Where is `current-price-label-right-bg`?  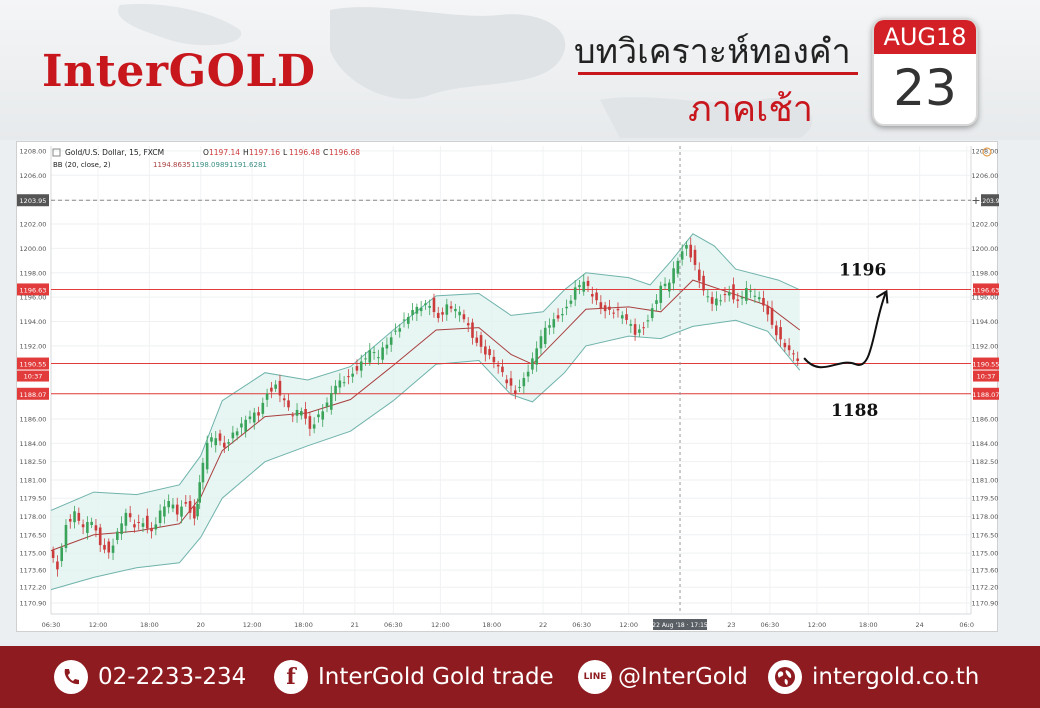 current-price-label-right-bg is located at coordinates (990, 200).